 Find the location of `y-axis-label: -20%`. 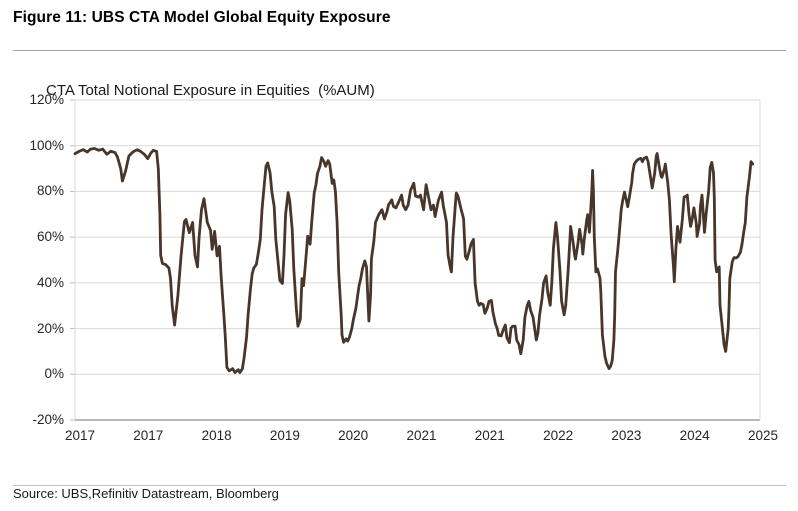

y-axis-label: -20% is located at coordinates (48, 419).